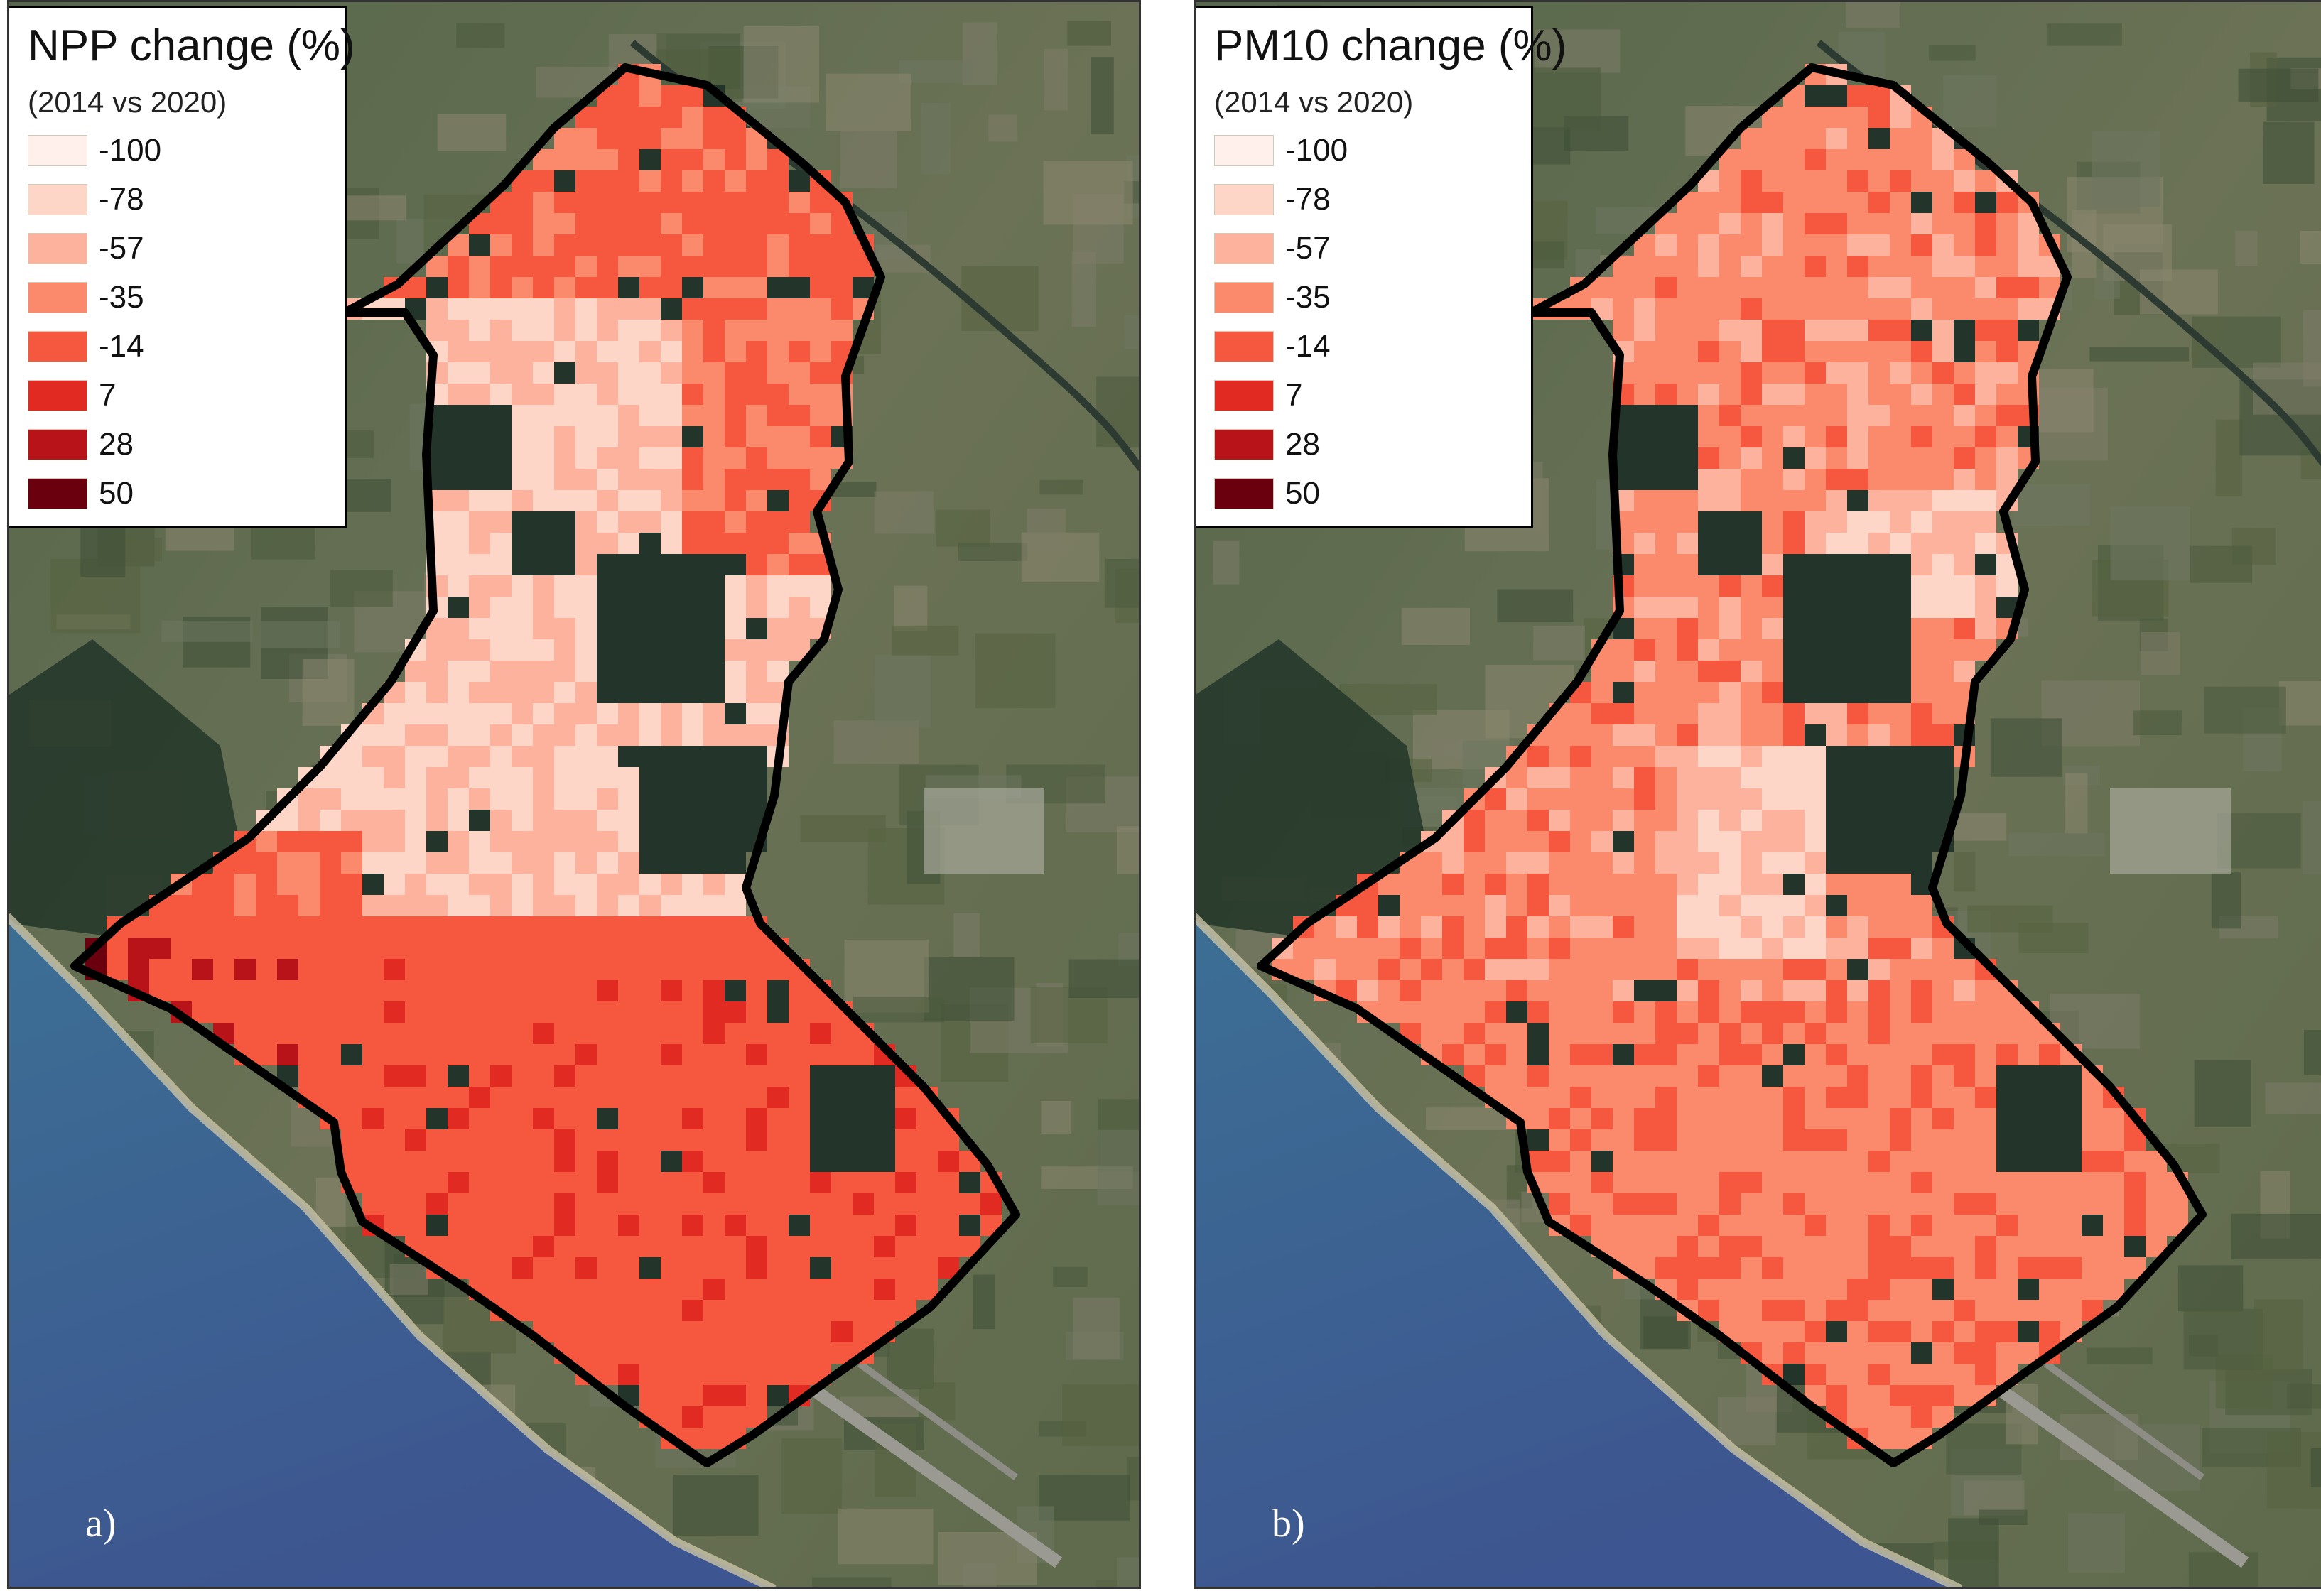 Image resolution: width=2321 pixels, height=1596 pixels. What do you see at coordinates (177, 444) in the screenshot?
I see `legend-item: 28` at bounding box center [177, 444].